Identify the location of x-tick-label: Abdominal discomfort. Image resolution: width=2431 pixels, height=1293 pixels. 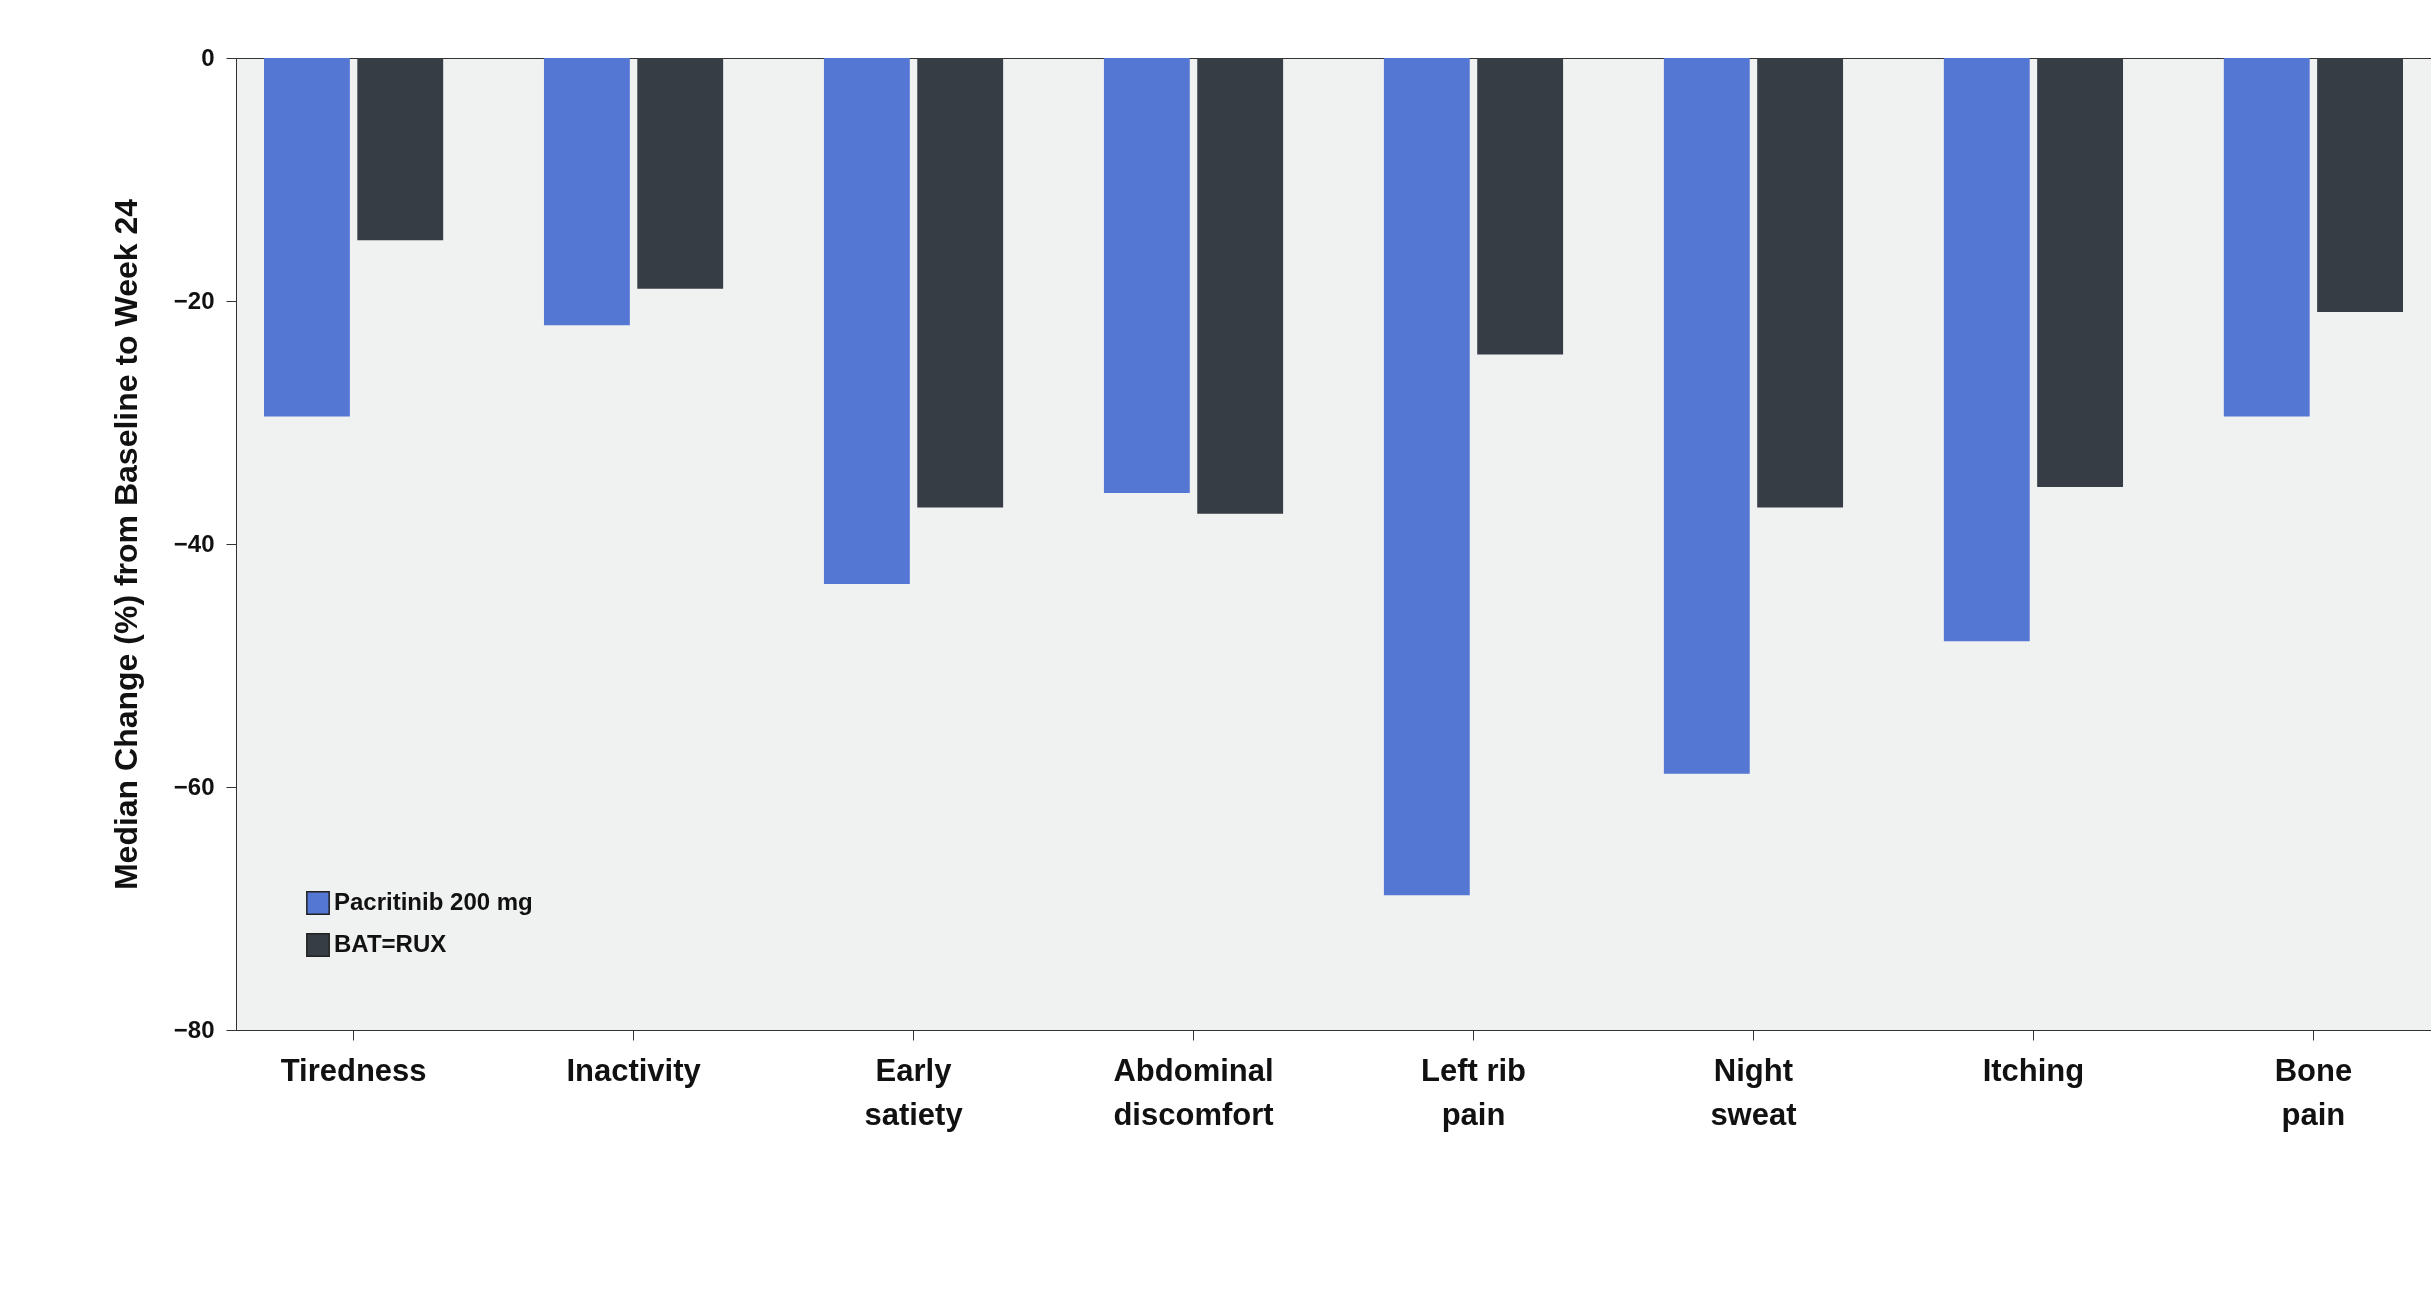
(1193, 1092).